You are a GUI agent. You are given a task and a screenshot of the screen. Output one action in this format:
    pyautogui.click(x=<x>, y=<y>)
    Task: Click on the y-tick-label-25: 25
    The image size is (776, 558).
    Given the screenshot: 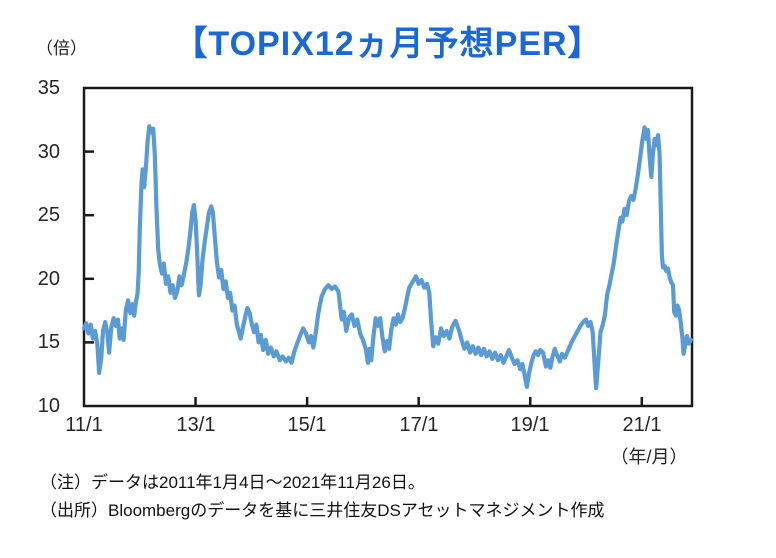 What is the action you would take?
    pyautogui.click(x=48, y=215)
    